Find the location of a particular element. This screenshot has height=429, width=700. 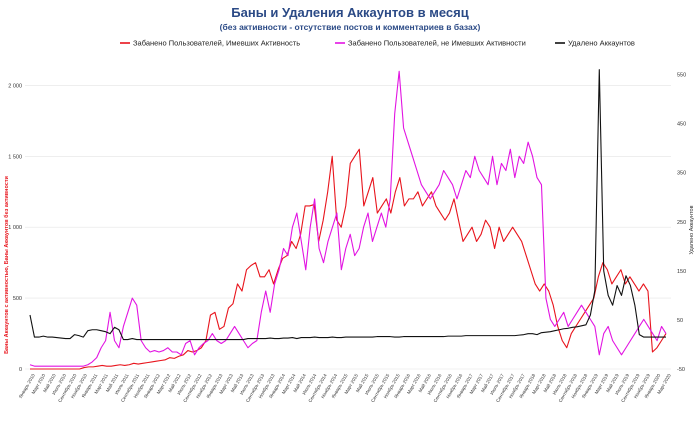

left-tick-label: 2 000 is located at coordinates (15, 86).